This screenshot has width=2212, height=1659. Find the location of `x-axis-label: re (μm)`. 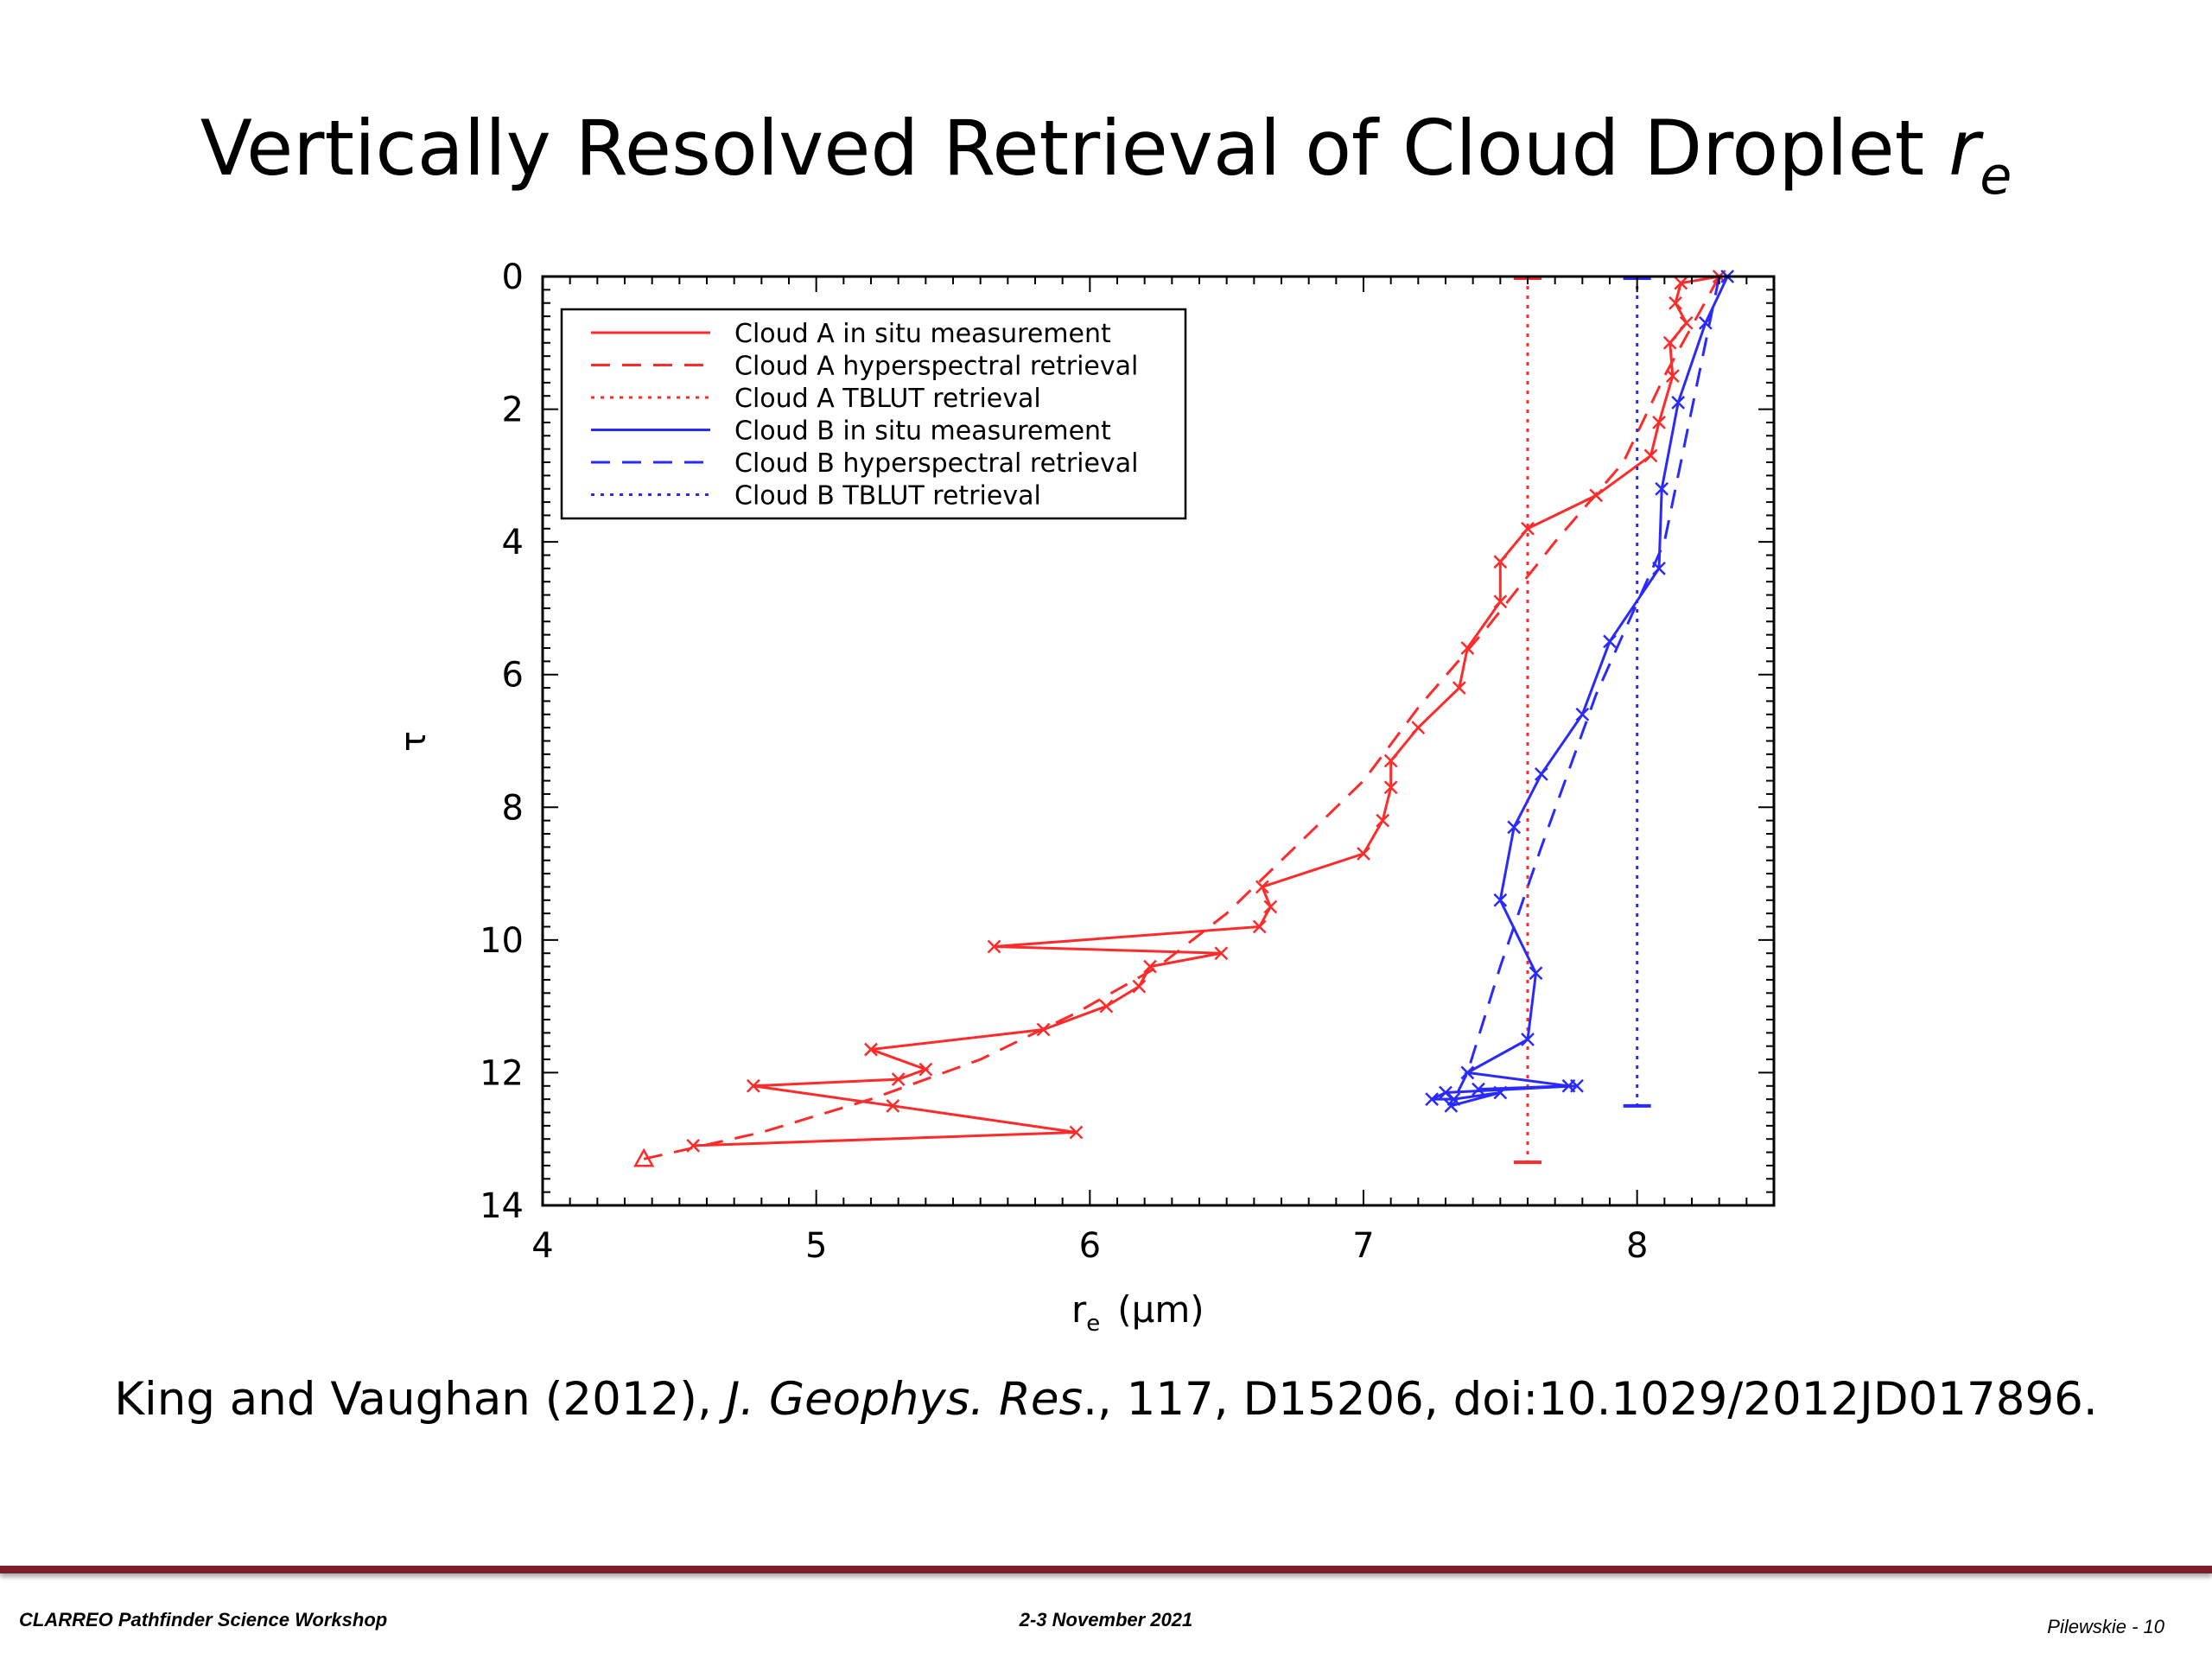

x-axis-label: re (μm) is located at coordinates (1138, 1312).